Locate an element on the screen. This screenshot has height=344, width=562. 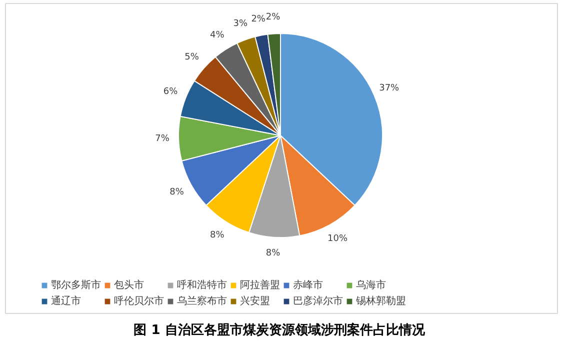
legend-label: 赤峰市 is located at coordinates (308, 285).